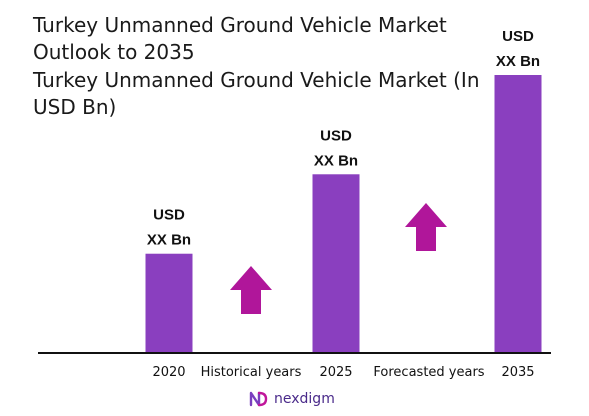  What do you see at coordinates (336, 160) in the screenshot?
I see `data-label-2025-1: XX Bn` at bounding box center [336, 160].